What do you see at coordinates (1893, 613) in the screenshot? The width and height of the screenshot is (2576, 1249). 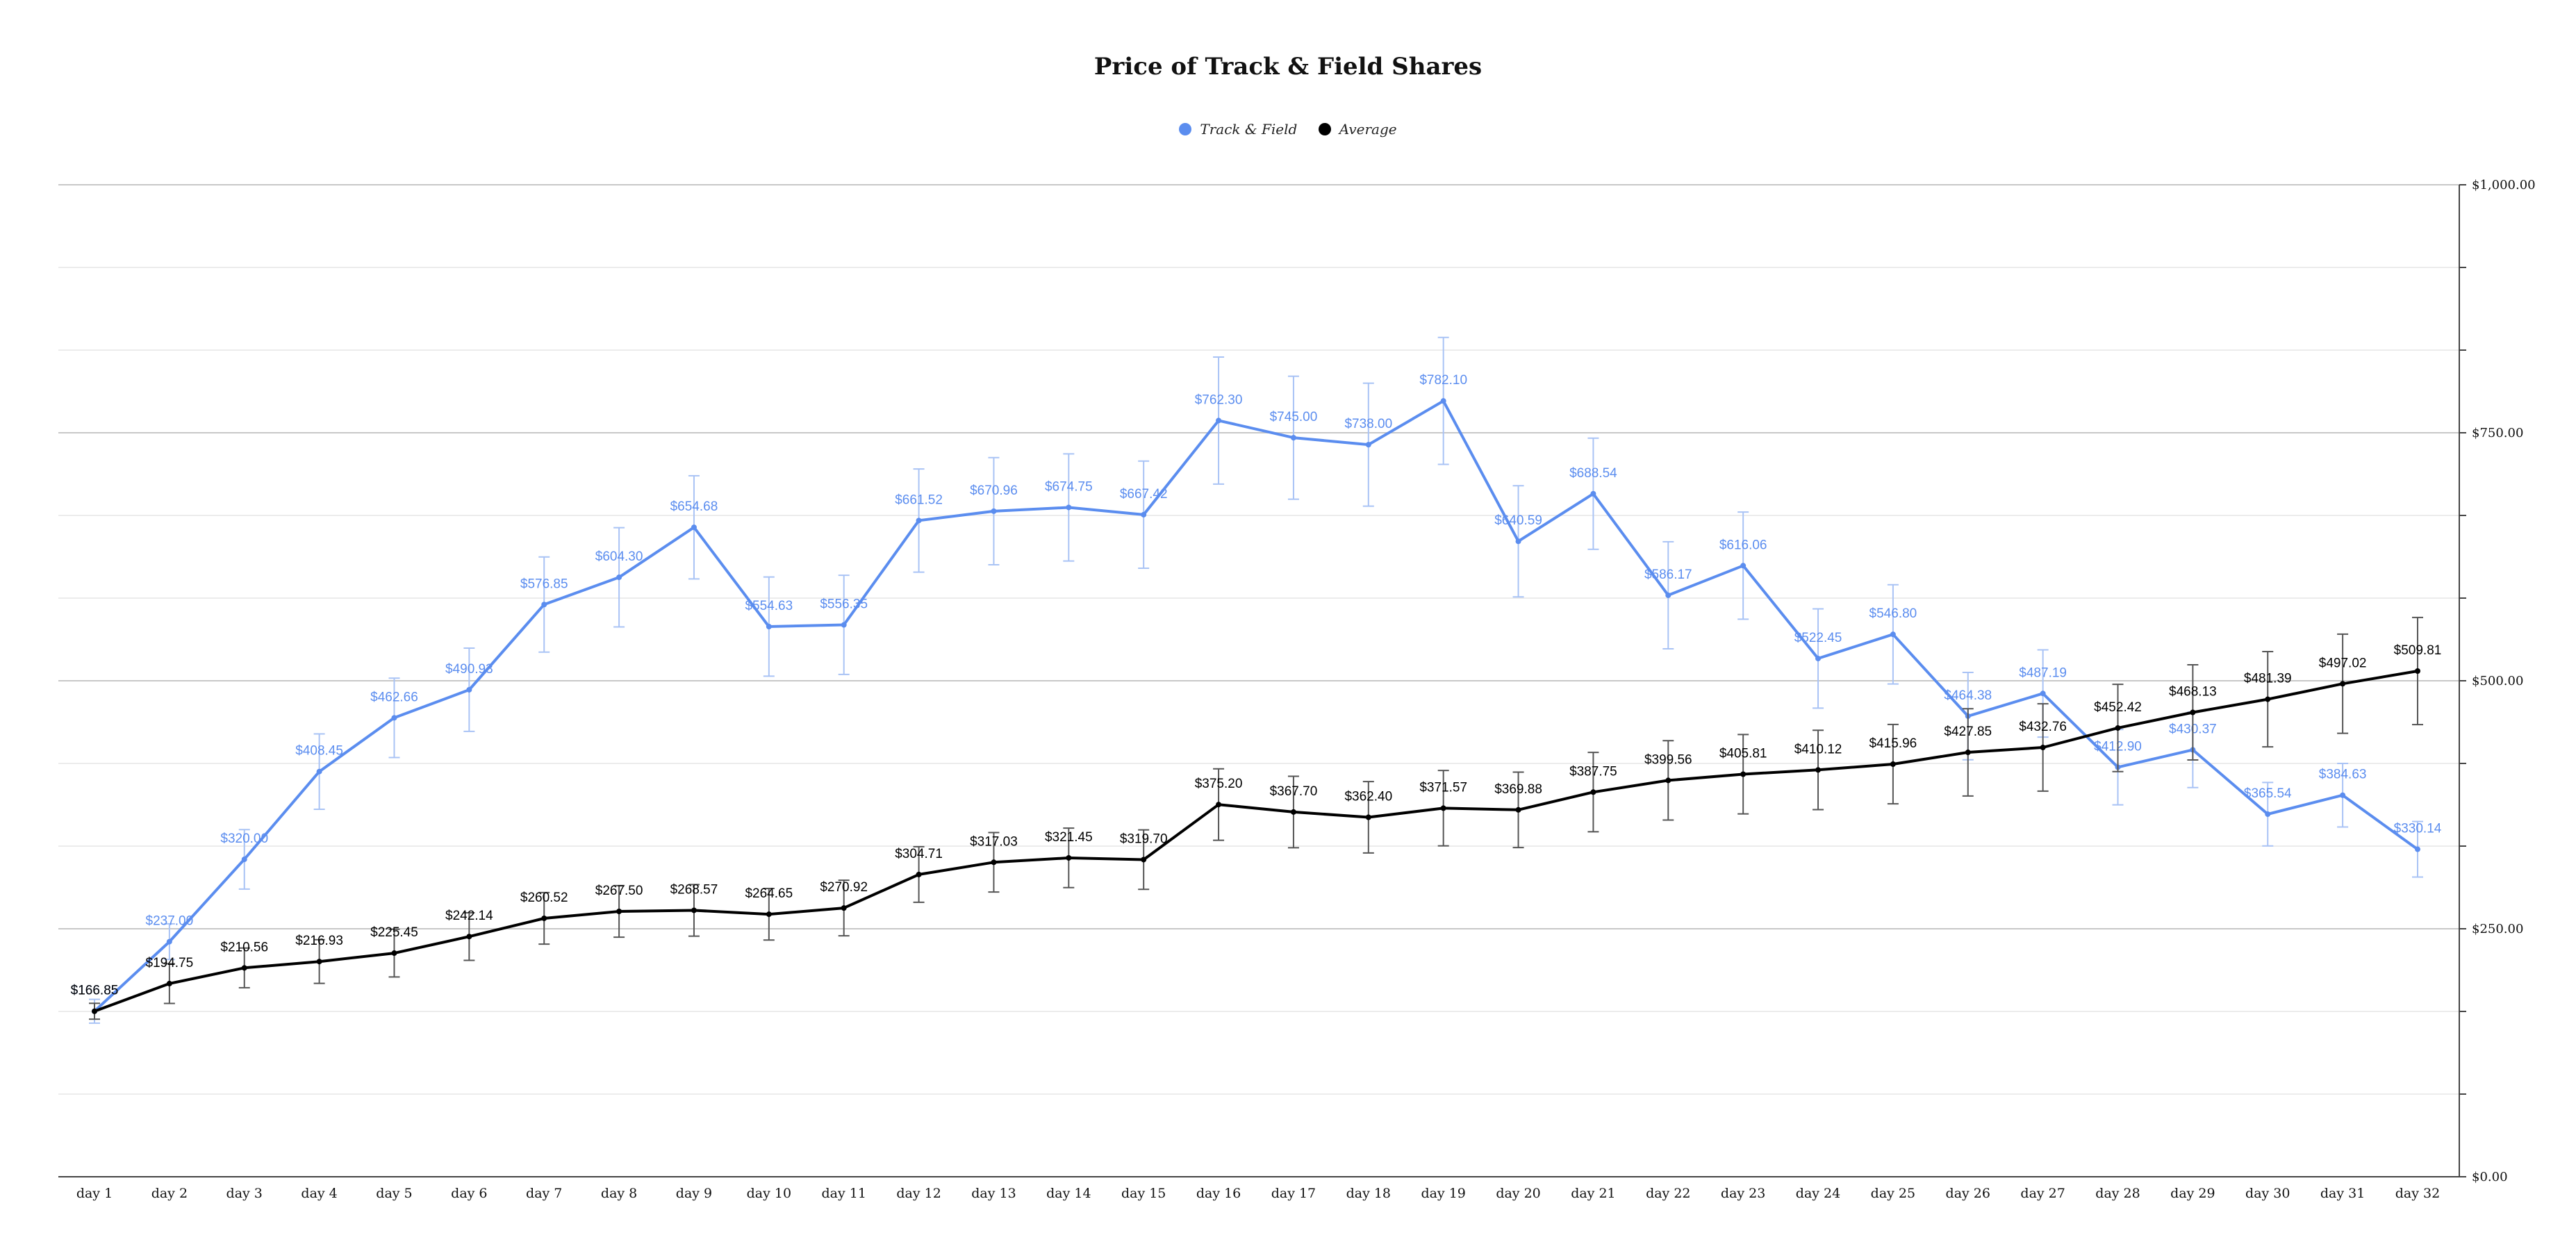 I see `data-label-track-field: $546.80` at bounding box center [1893, 613].